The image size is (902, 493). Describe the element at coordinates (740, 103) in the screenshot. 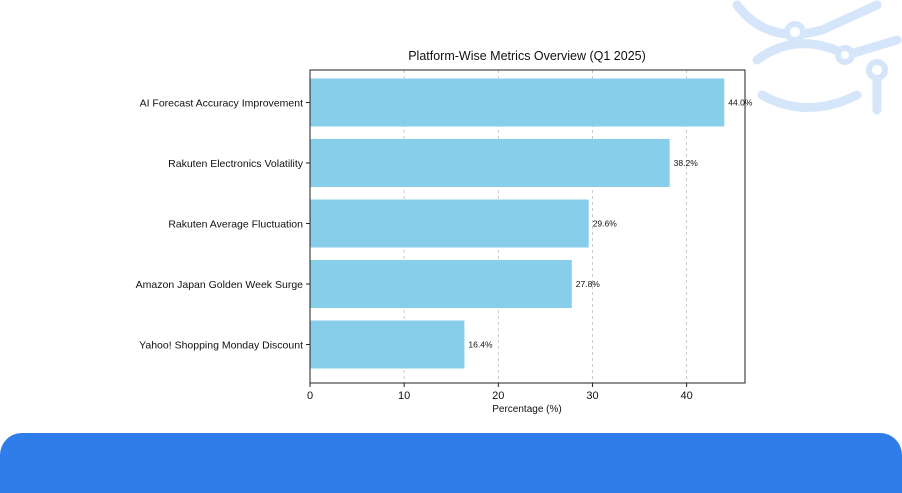

I see `data-label-0: 44.0%` at that location.